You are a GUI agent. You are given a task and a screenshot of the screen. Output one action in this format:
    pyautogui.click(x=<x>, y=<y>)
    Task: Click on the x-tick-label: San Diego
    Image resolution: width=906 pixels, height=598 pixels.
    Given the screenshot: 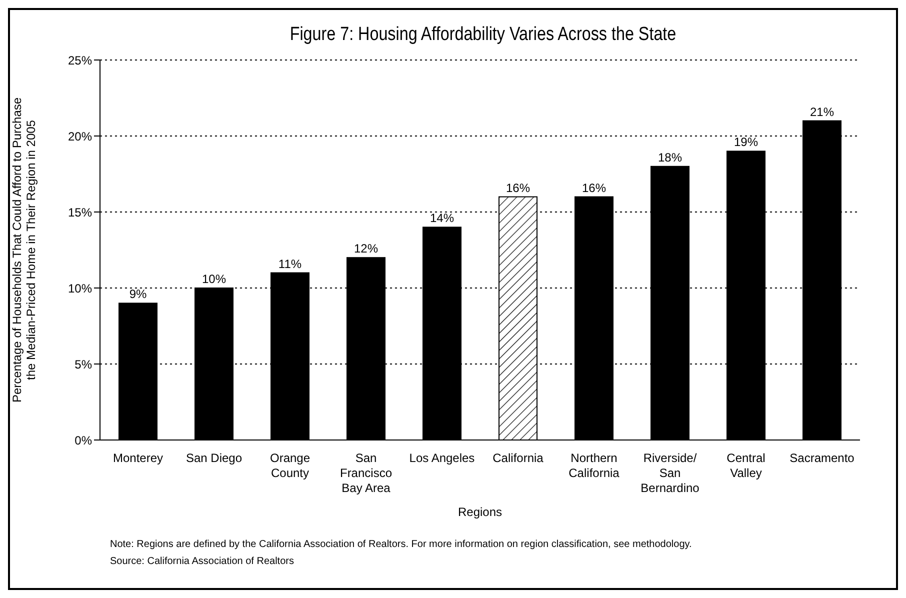 What is the action you would take?
    pyautogui.click(x=214, y=458)
    